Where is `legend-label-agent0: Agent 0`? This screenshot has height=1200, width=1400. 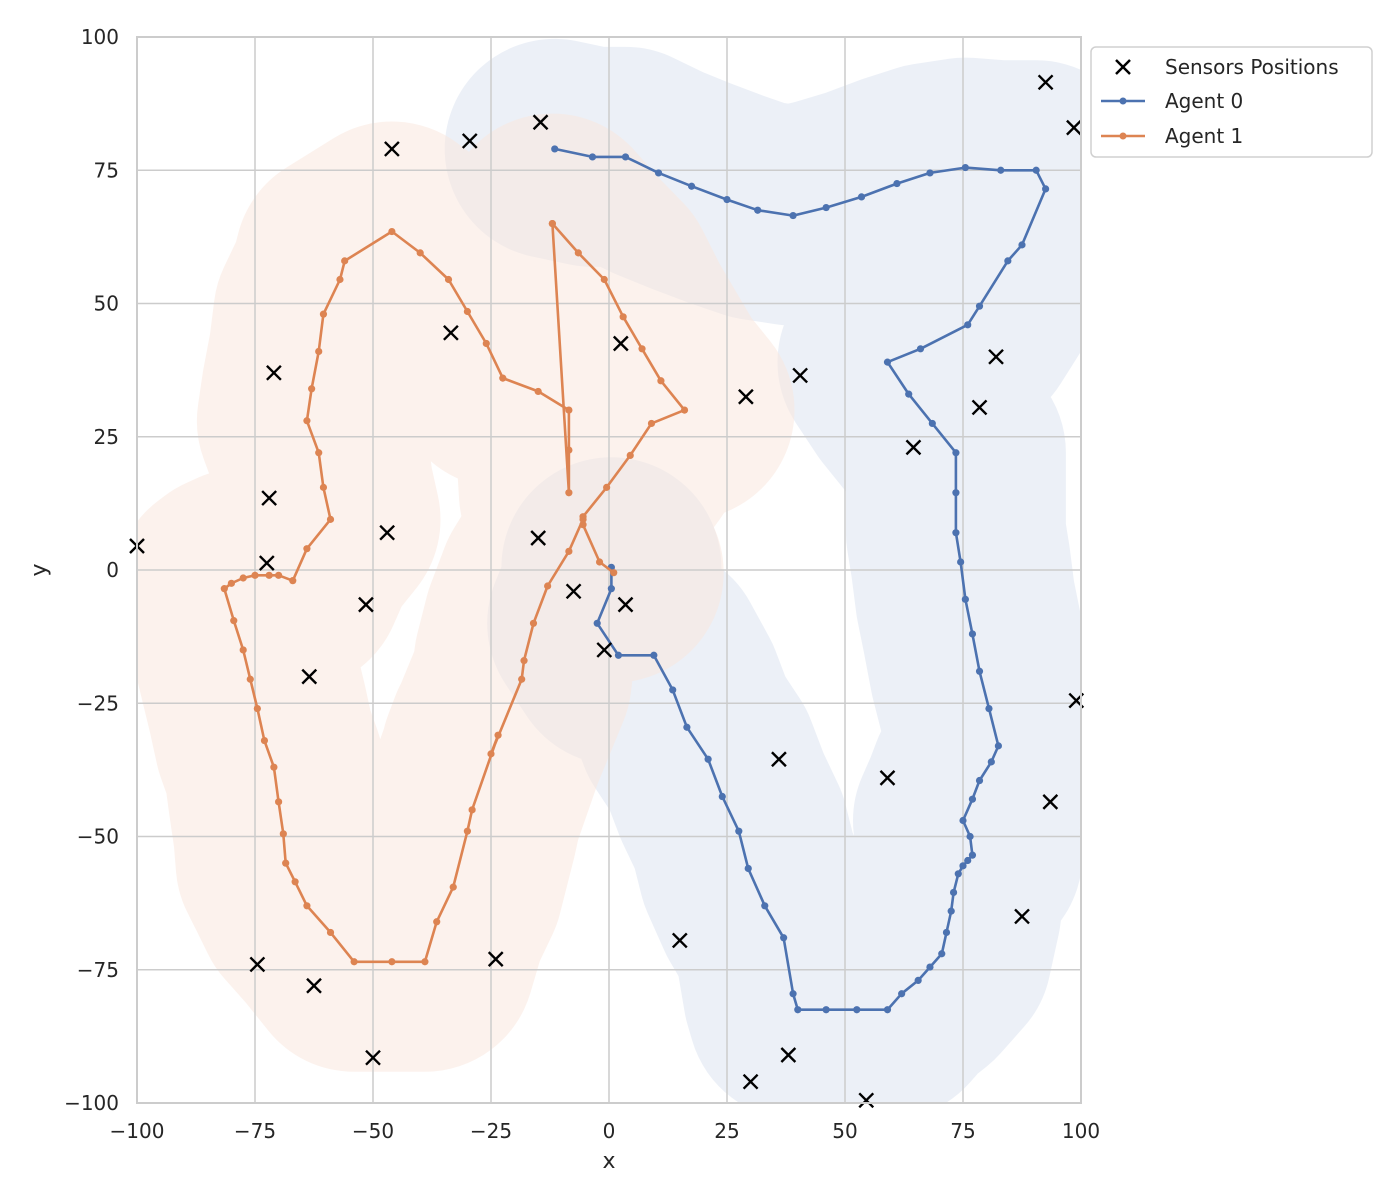 legend-label-agent0: Agent 0 is located at coordinates (1204, 101).